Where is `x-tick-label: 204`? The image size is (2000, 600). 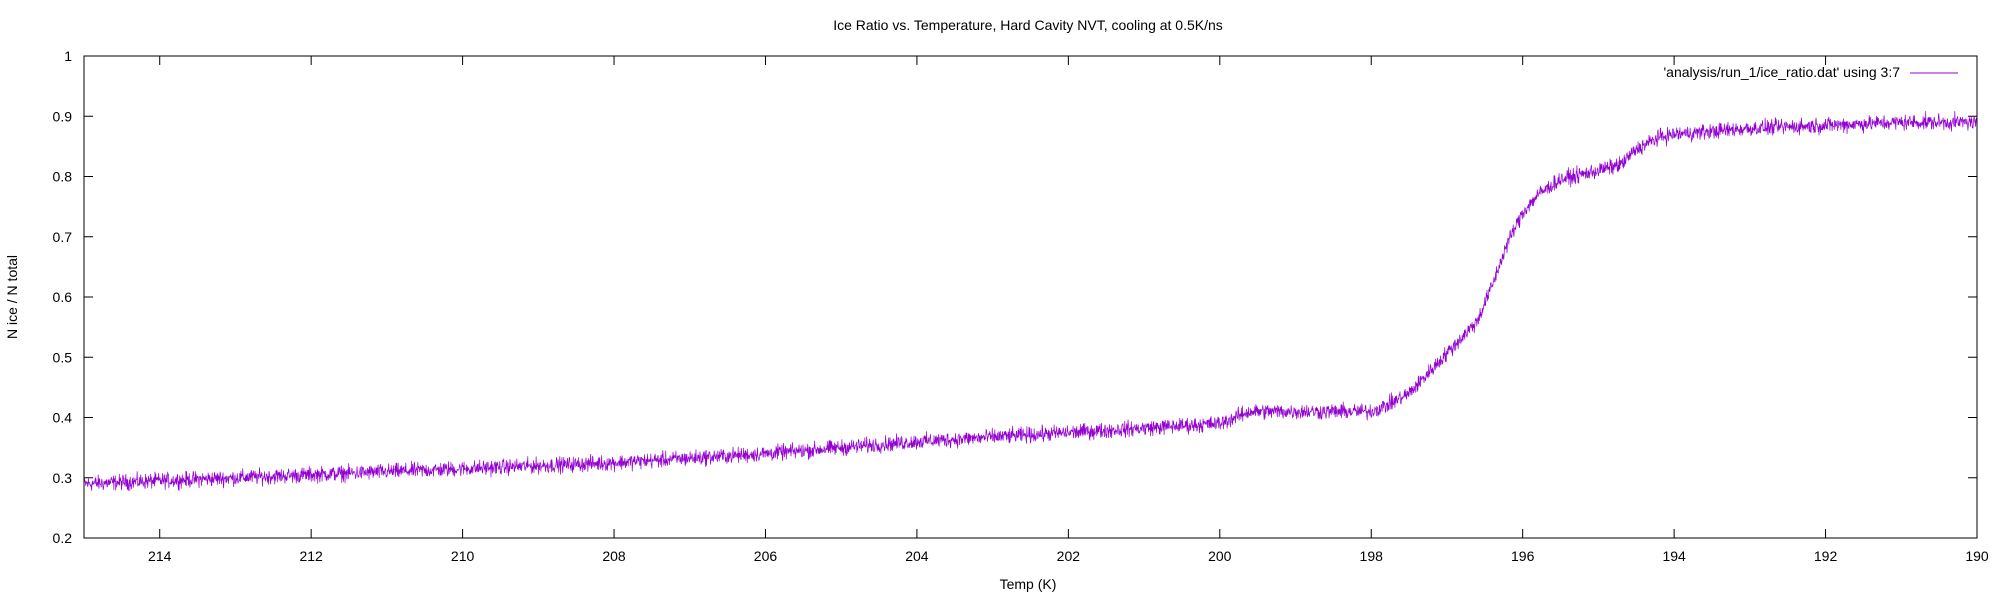 x-tick-label: 204 is located at coordinates (917, 556).